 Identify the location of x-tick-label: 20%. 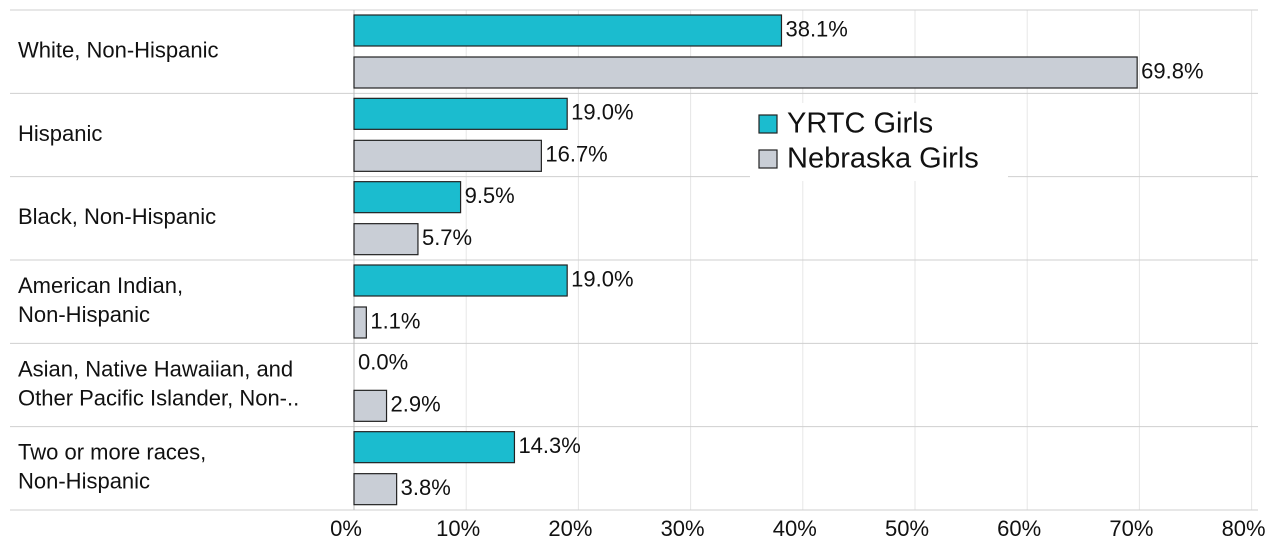
(570, 528).